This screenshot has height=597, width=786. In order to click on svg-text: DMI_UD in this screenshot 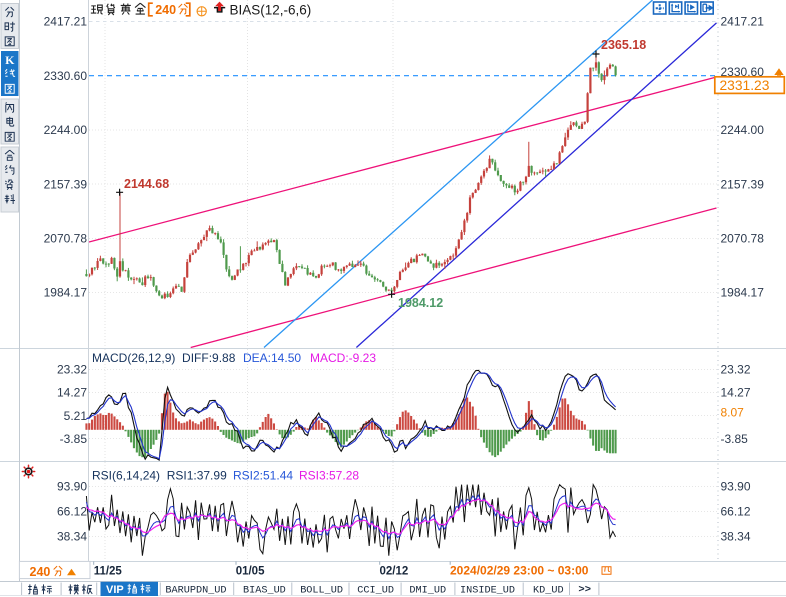, I will do `click(427, 591)`.